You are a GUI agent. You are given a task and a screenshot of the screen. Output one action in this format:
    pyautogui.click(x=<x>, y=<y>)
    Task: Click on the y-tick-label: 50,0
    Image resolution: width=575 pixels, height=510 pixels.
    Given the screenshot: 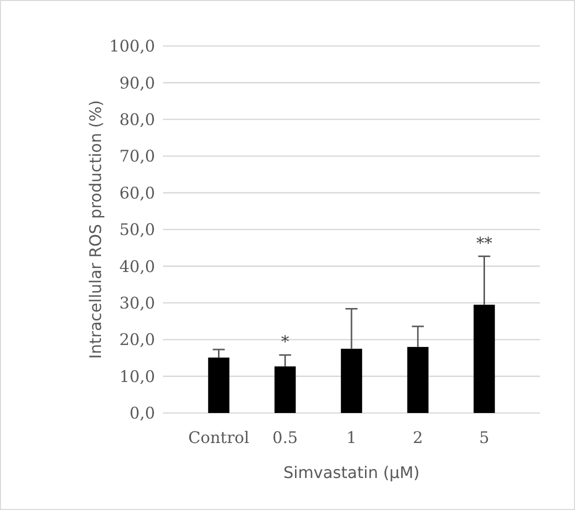 What is the action you would take?
    pyautogui.click(x=137, y=230)
    